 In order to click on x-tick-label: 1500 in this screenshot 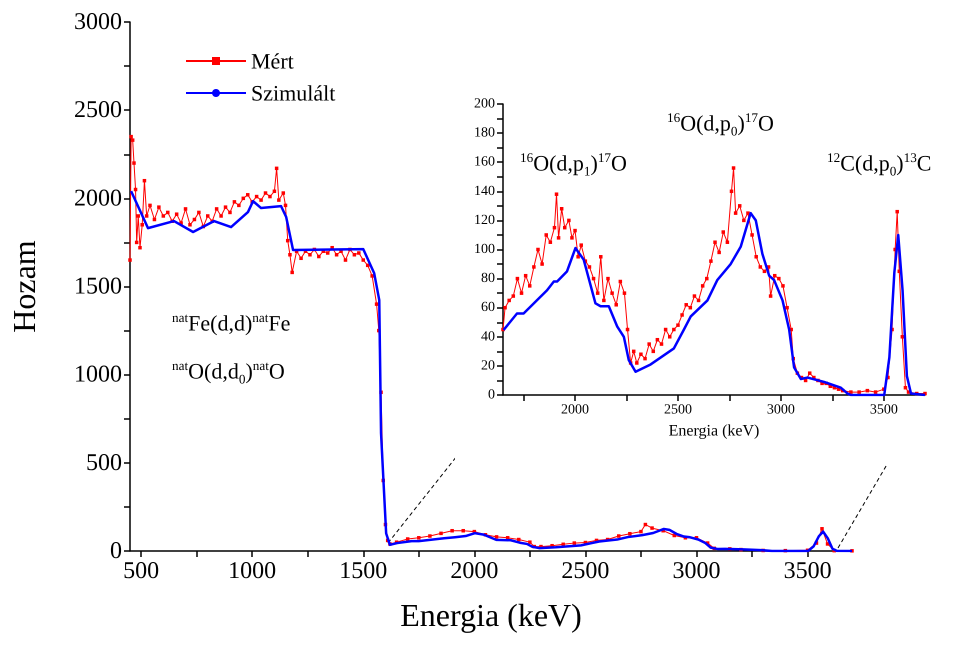, I will do `click(363, 571)`.